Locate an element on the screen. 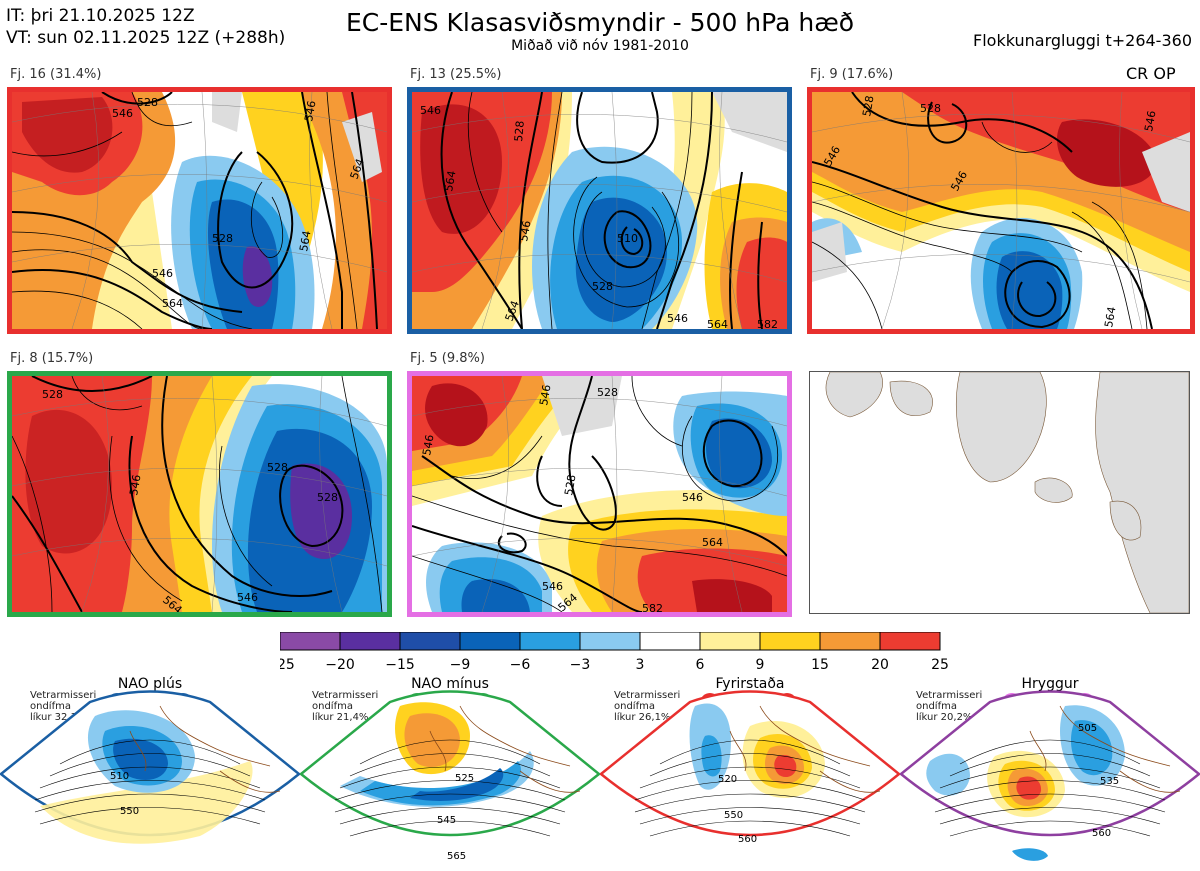 The width and height of the screenshot is (1200, 871). cluster-map-5: 528 546 528 546 546 564 546 564 582 is located at coordinates (599, 494).